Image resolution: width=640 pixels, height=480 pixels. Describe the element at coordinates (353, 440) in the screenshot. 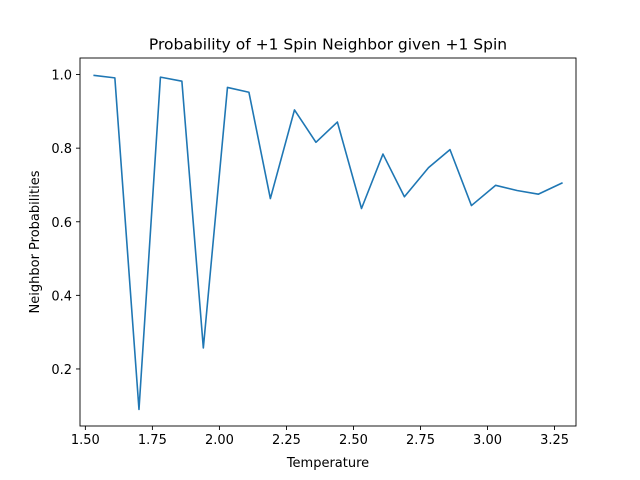

I see `x-tick-label: 2.50` at that location.